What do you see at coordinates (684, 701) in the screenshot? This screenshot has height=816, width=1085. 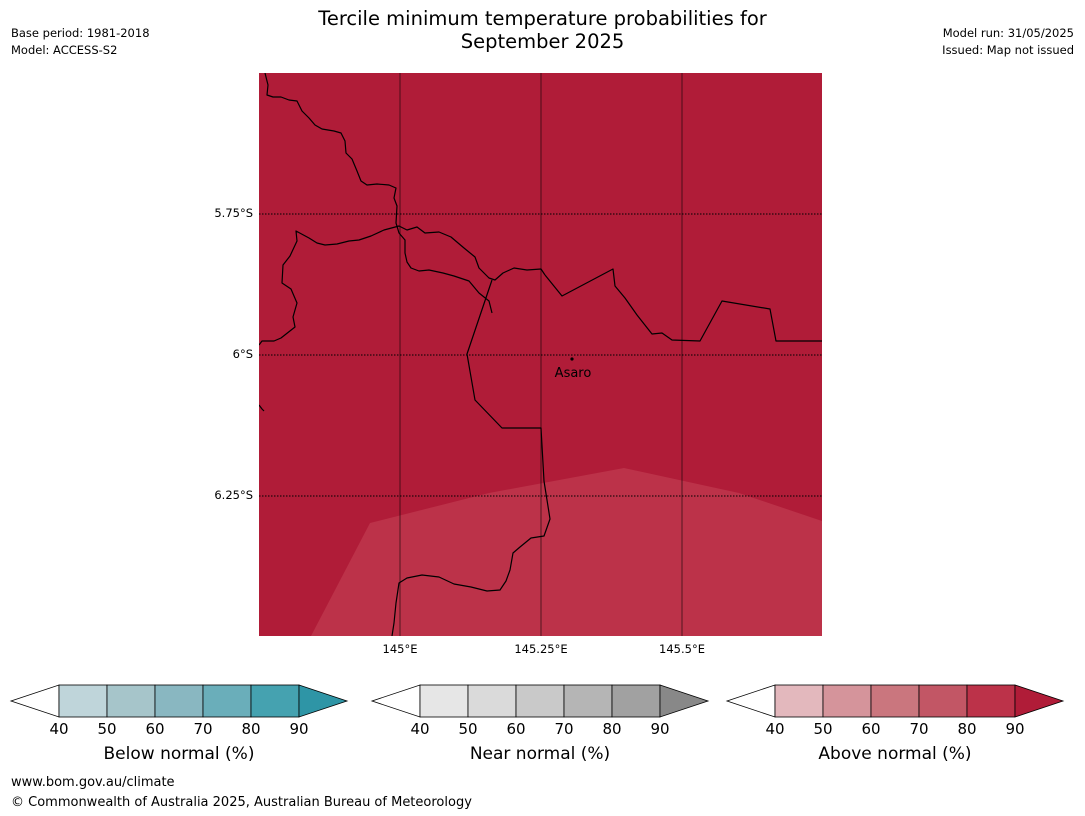 I see `legend-near-normal-extend-max` at bounding box center [684, 701].